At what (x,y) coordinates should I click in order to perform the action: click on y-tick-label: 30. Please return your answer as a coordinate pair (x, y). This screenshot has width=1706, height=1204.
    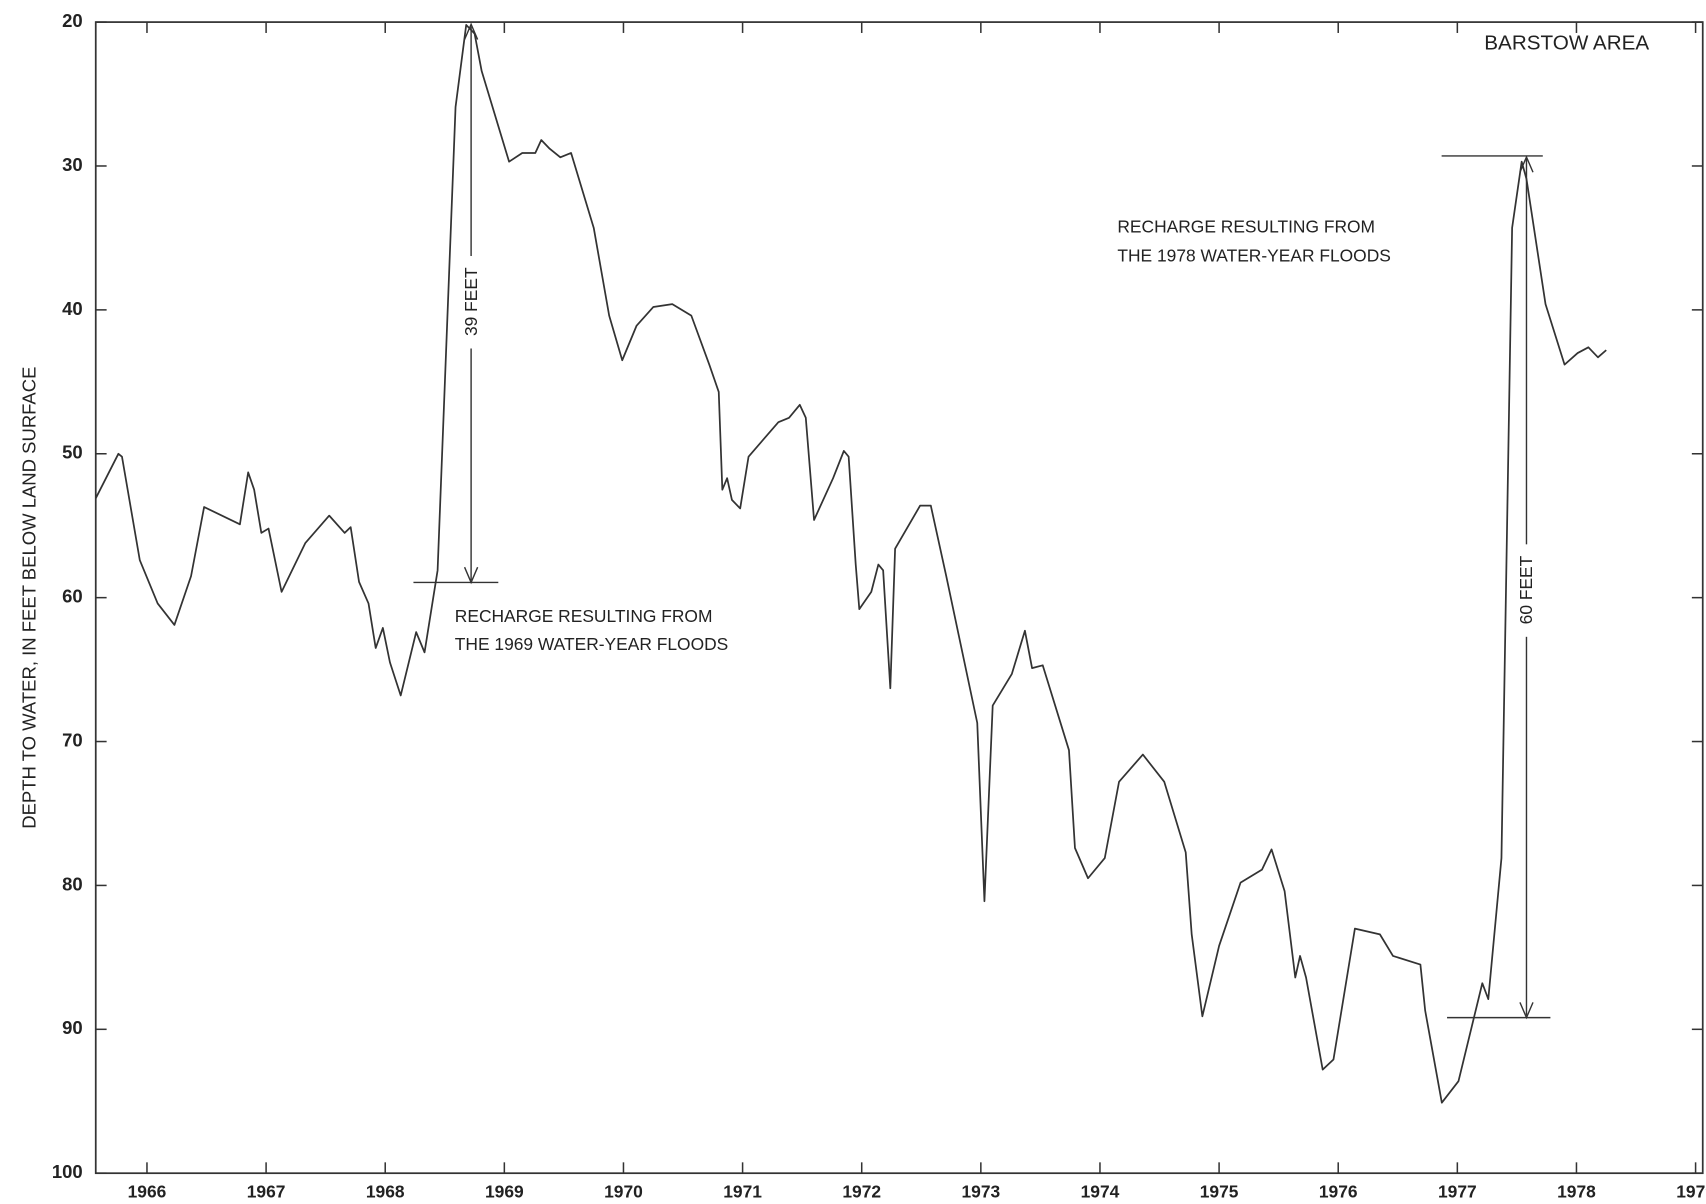
    Looking at the image, I should click on (72, 164).